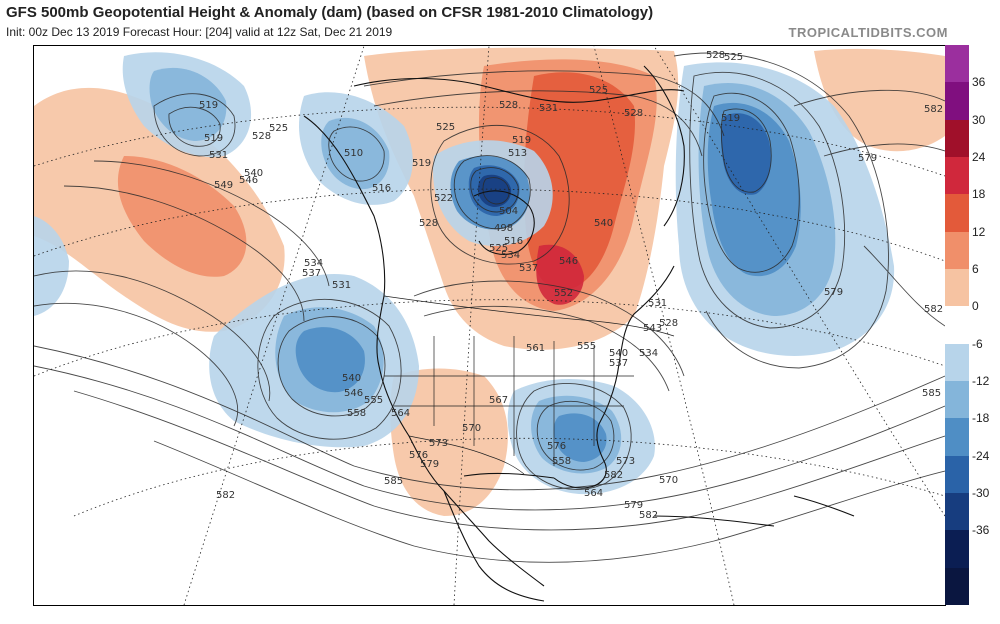 Image resolution: width=1000 pixels, height=624 pixels. What do you see at coordinates (509, 401) in the screenshot?
I see `border-state` at bounding box center [509, 401].